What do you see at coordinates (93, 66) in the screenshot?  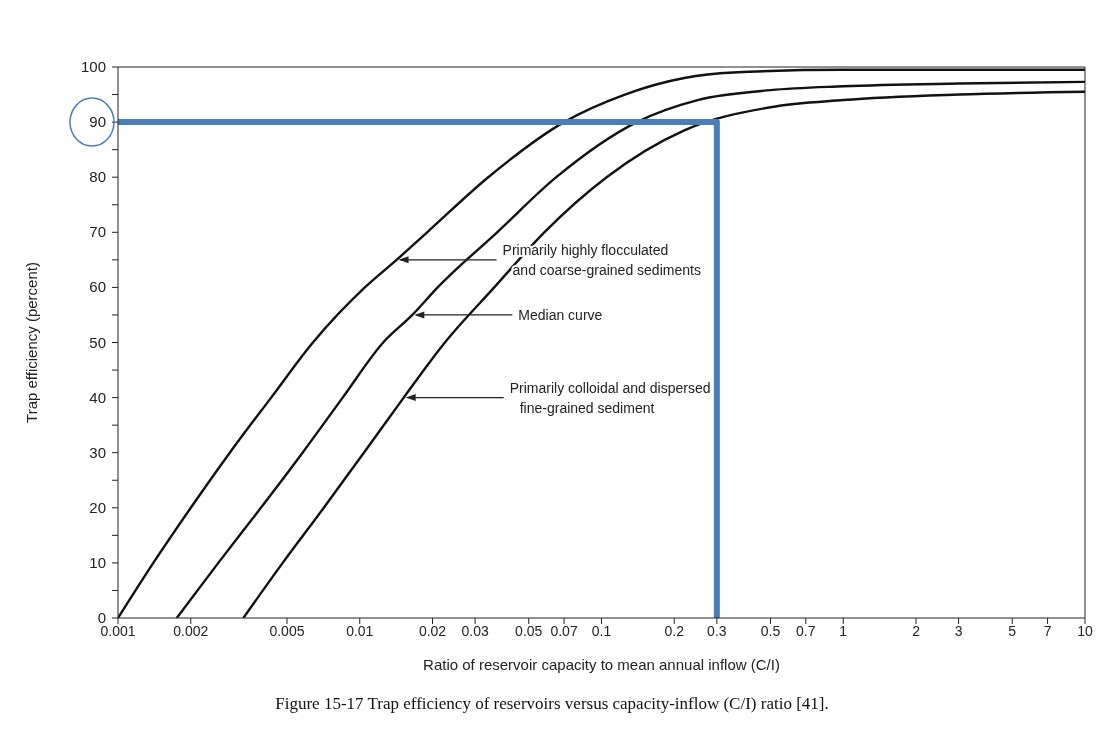 I see `y-tick-label: 100` at bounding box center [93, 66].